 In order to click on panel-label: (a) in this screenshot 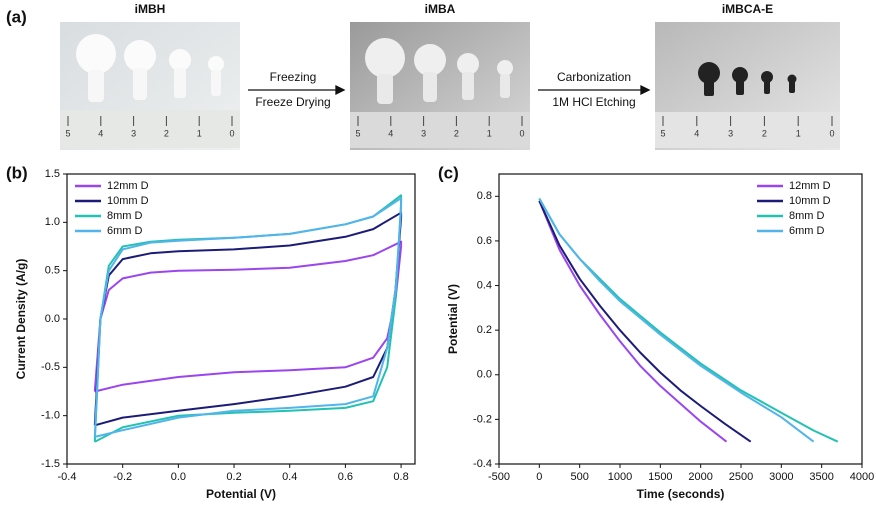, I will do `click(16, 16)`.